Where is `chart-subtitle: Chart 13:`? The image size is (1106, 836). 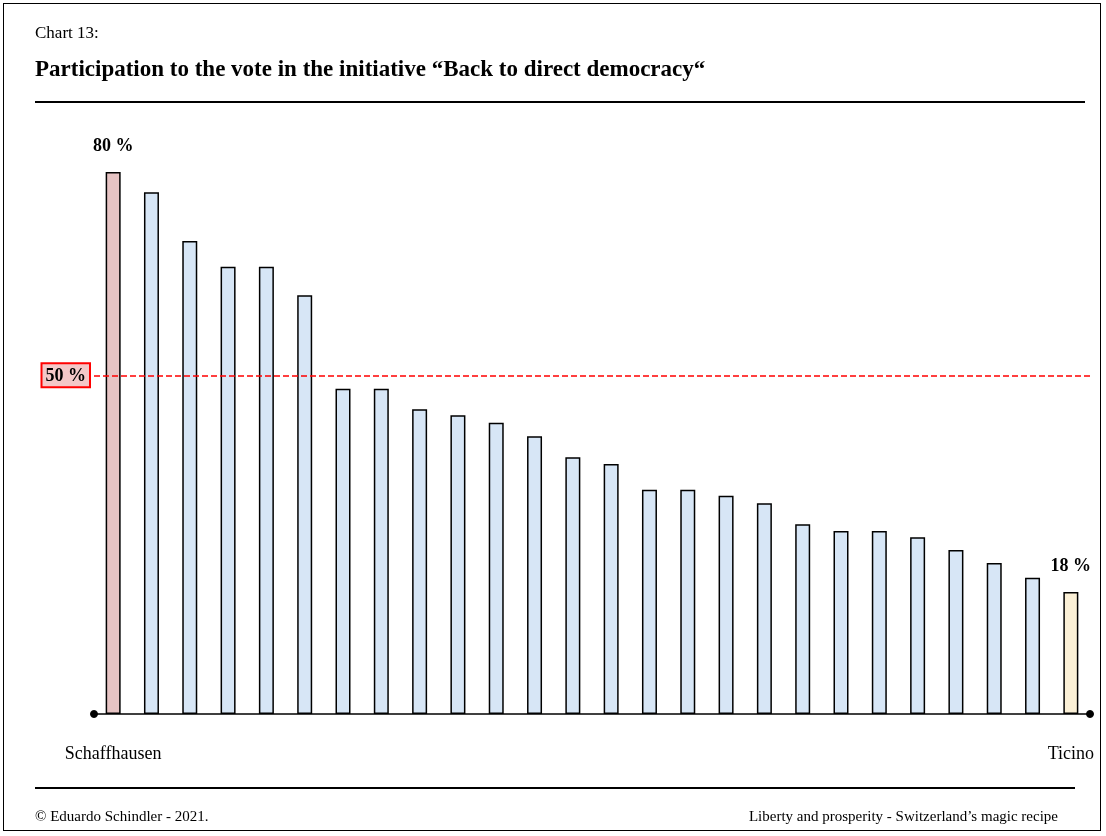 chart-subtitle: Chart 13: is located at coordinates (67, 33).